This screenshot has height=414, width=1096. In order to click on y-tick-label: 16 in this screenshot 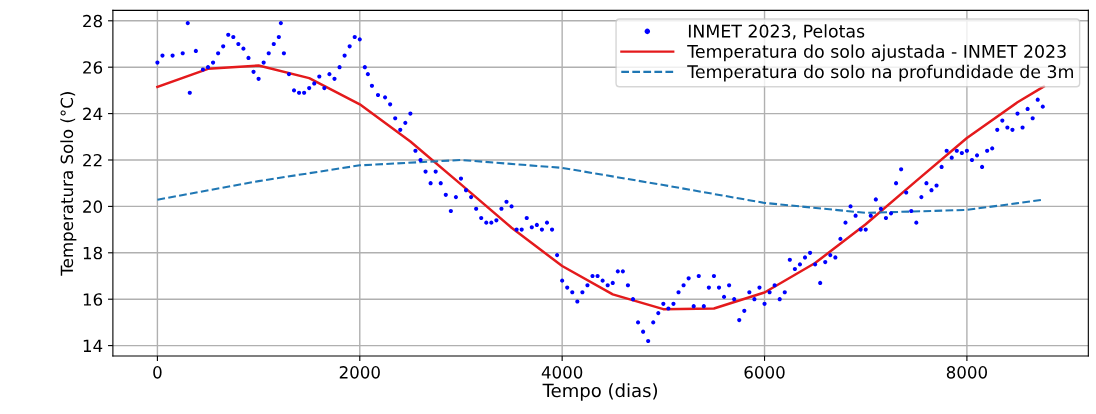, I will do `click(93, 299)`.